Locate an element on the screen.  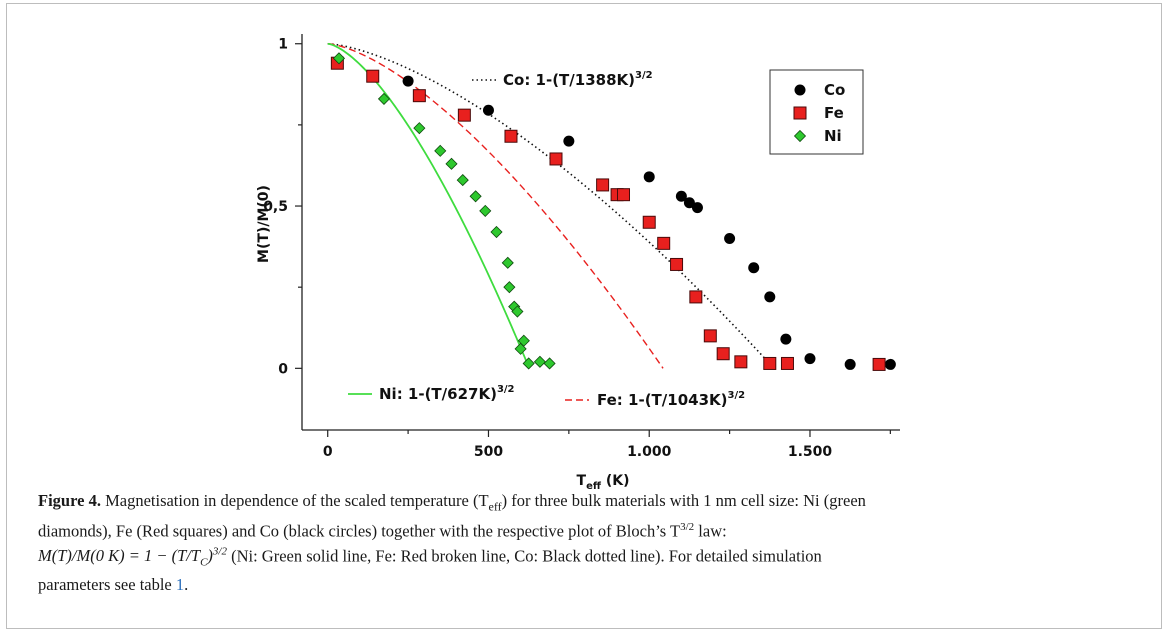
caption-subscript: eff is located at coordinates (495, 506).